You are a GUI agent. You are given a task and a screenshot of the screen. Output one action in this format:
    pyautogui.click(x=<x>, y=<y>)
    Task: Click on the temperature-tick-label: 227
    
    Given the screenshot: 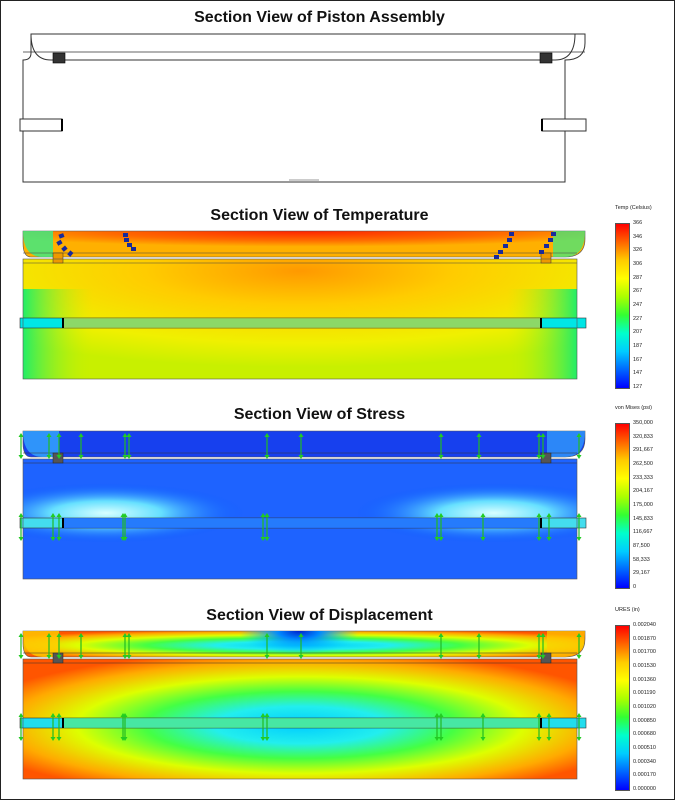 What is the action you would take?
    pyautogui.click(x=638, y=318)
    